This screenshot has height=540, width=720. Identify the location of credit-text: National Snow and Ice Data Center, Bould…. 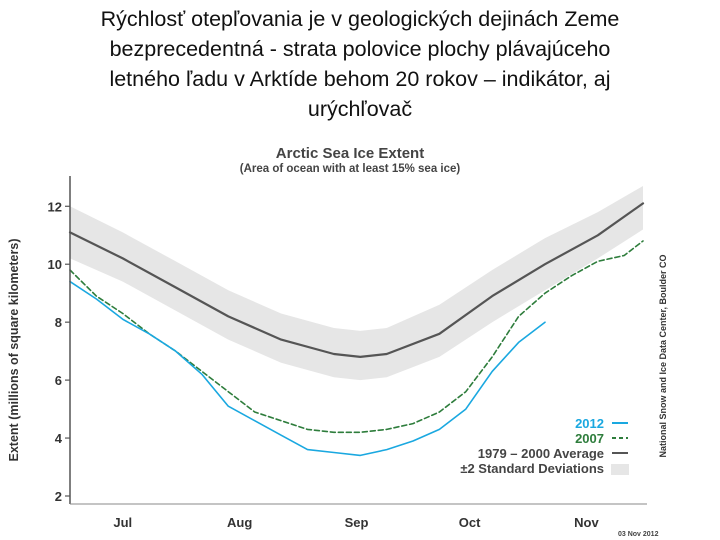
(663, 355).